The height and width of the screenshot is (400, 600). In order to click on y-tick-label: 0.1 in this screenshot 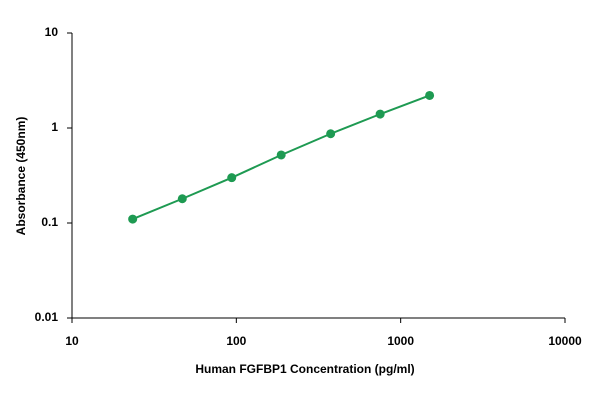, I will do `click(49, 222)`.